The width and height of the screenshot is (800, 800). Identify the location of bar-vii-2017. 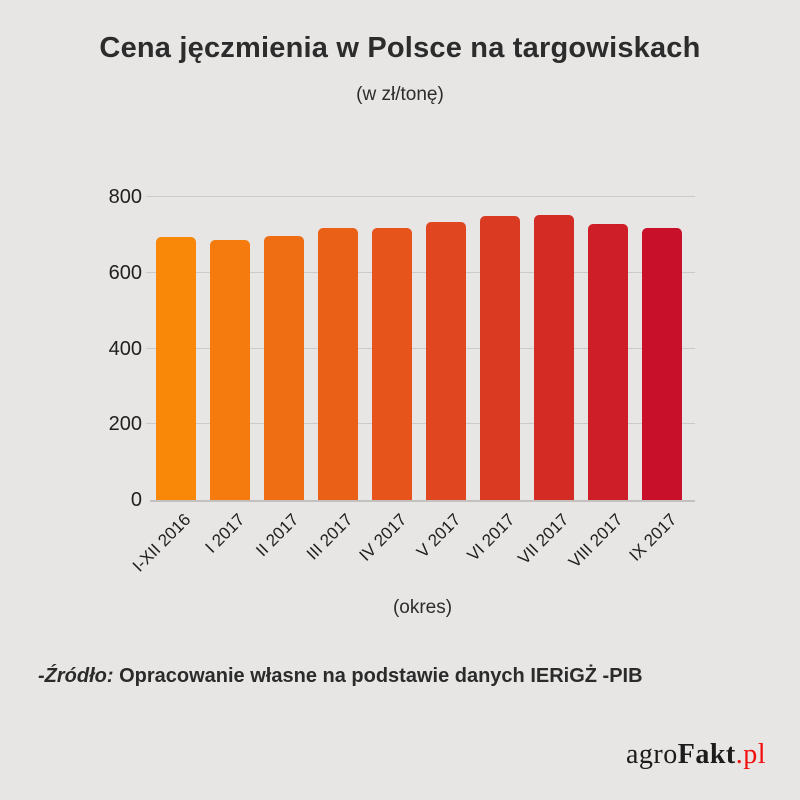
(554, 357).